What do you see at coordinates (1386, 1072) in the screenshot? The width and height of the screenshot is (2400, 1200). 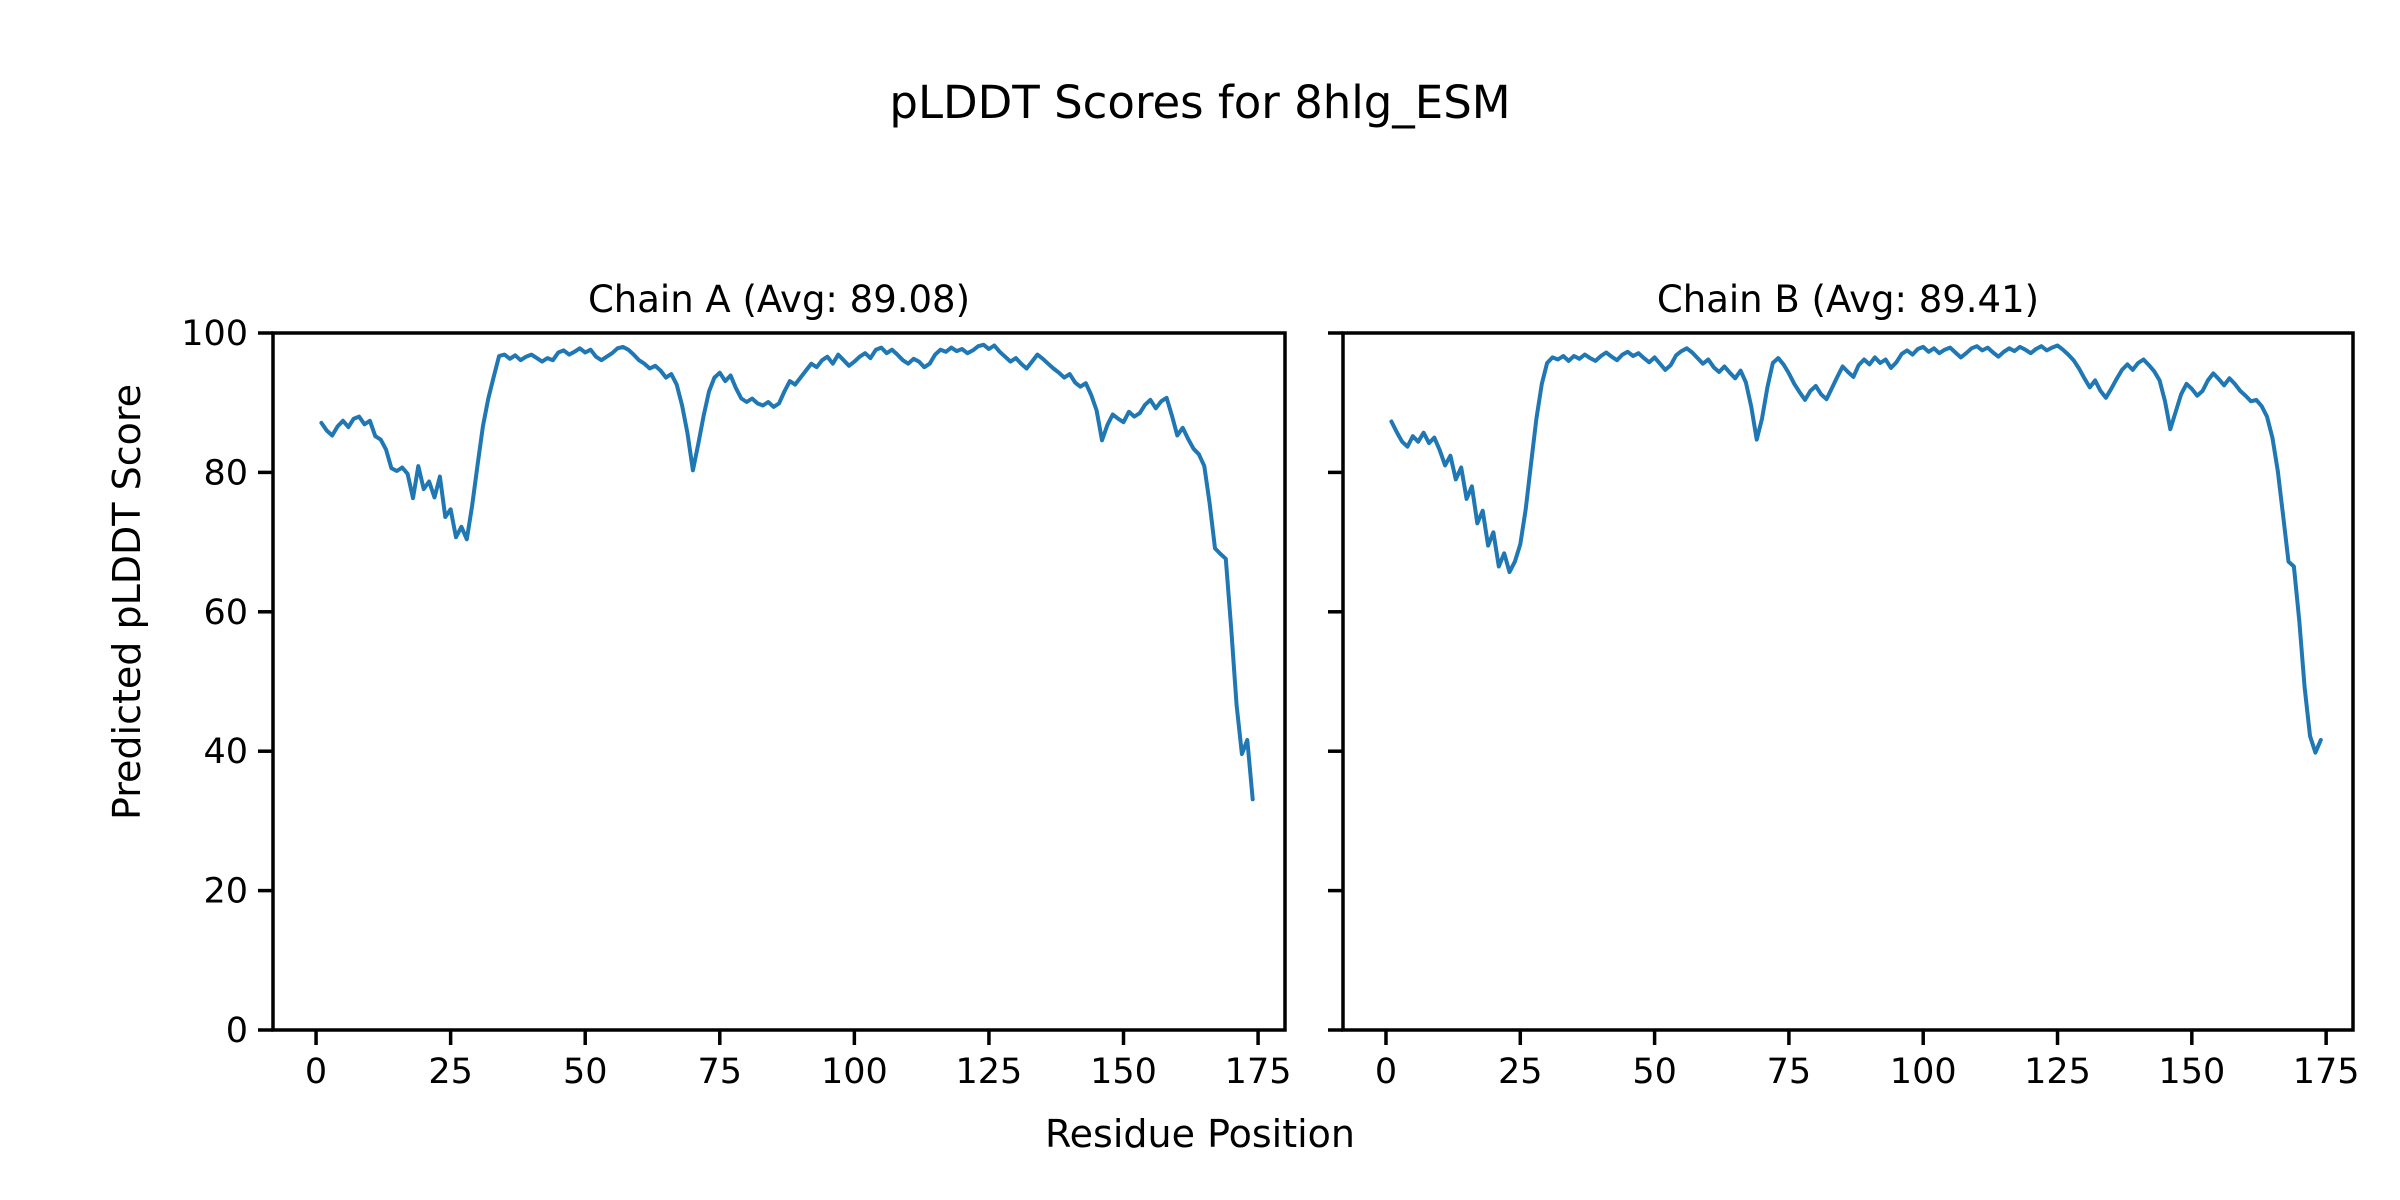 I see `x-tick-label-chain-B: 0` at bounding box center [1386, 1072].